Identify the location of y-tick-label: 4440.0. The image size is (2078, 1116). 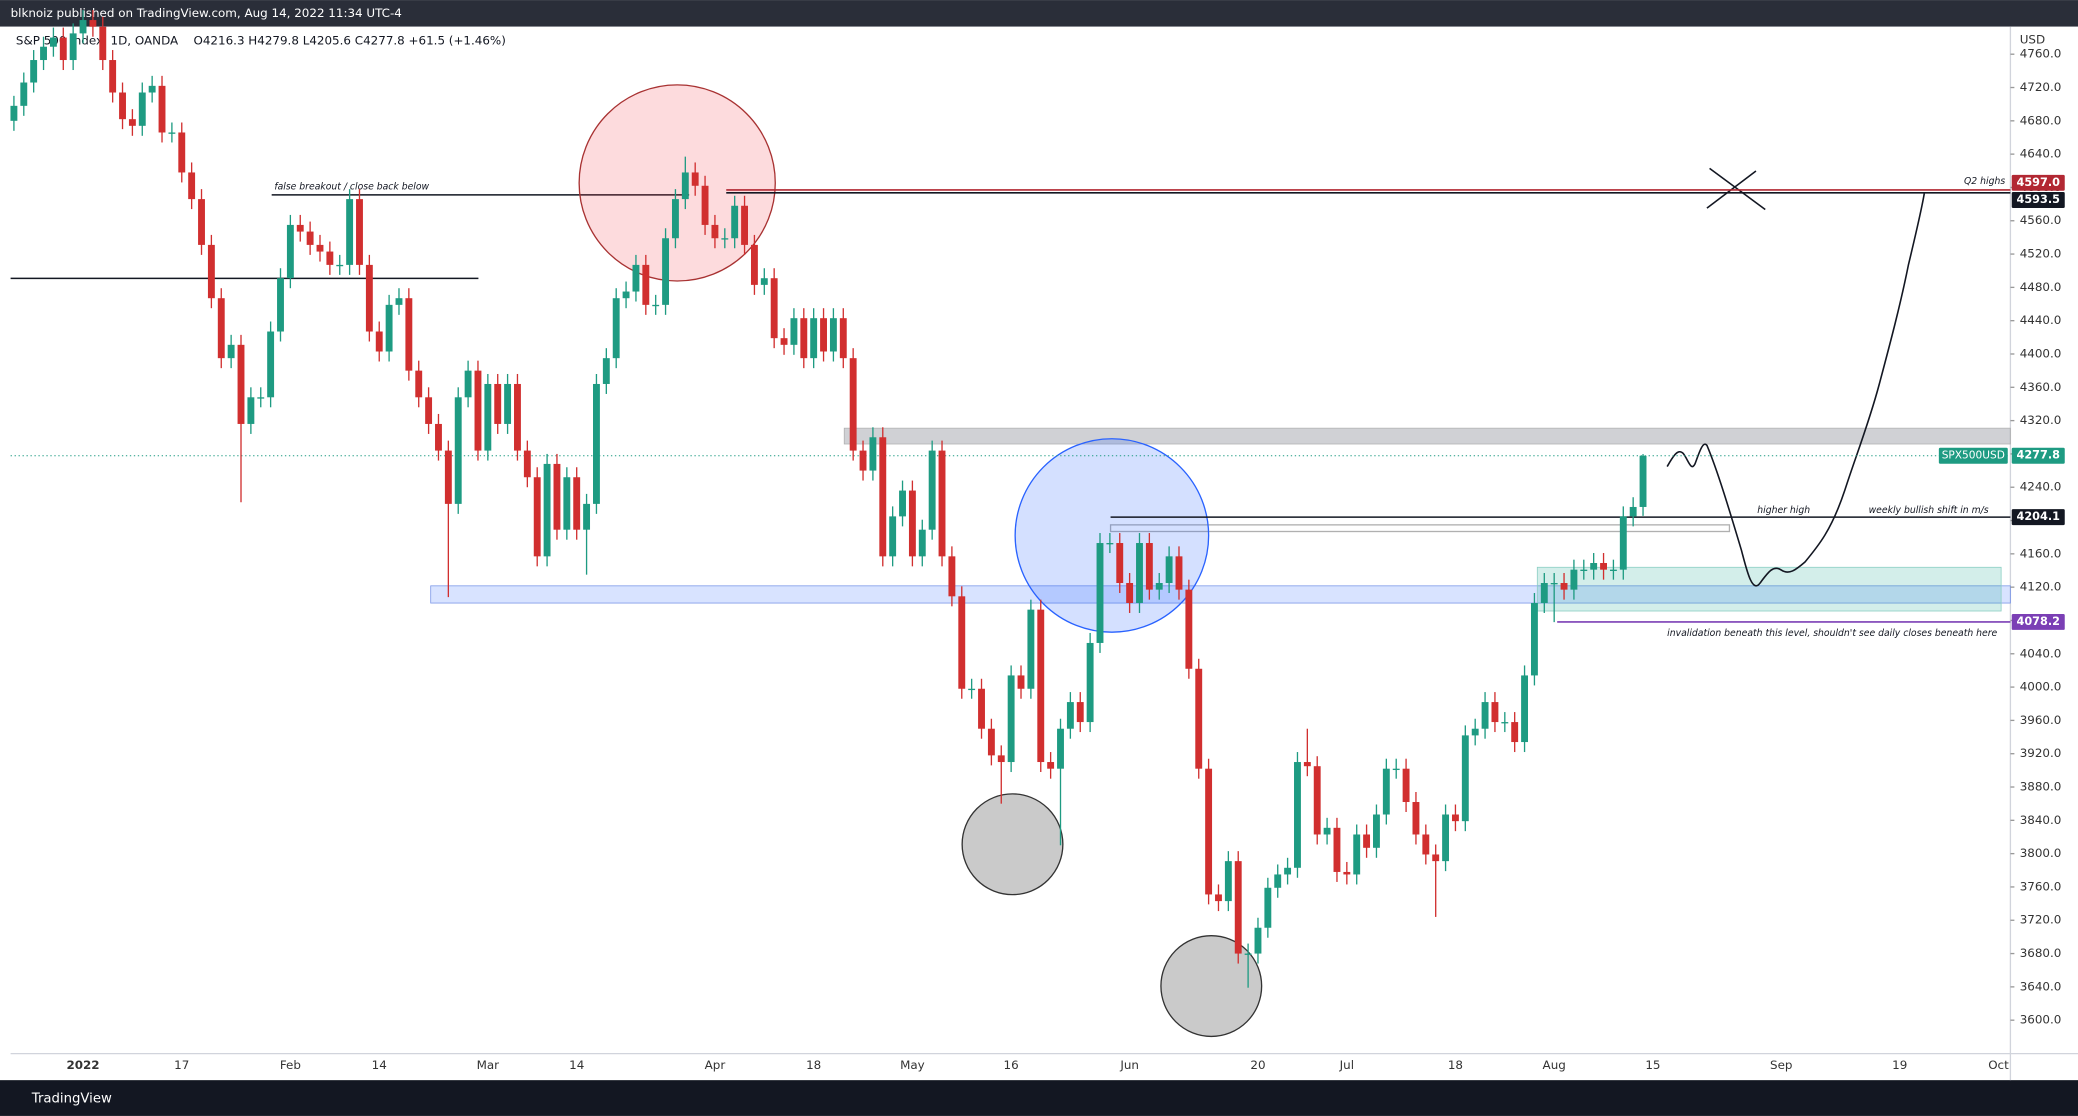
(2041, 320).